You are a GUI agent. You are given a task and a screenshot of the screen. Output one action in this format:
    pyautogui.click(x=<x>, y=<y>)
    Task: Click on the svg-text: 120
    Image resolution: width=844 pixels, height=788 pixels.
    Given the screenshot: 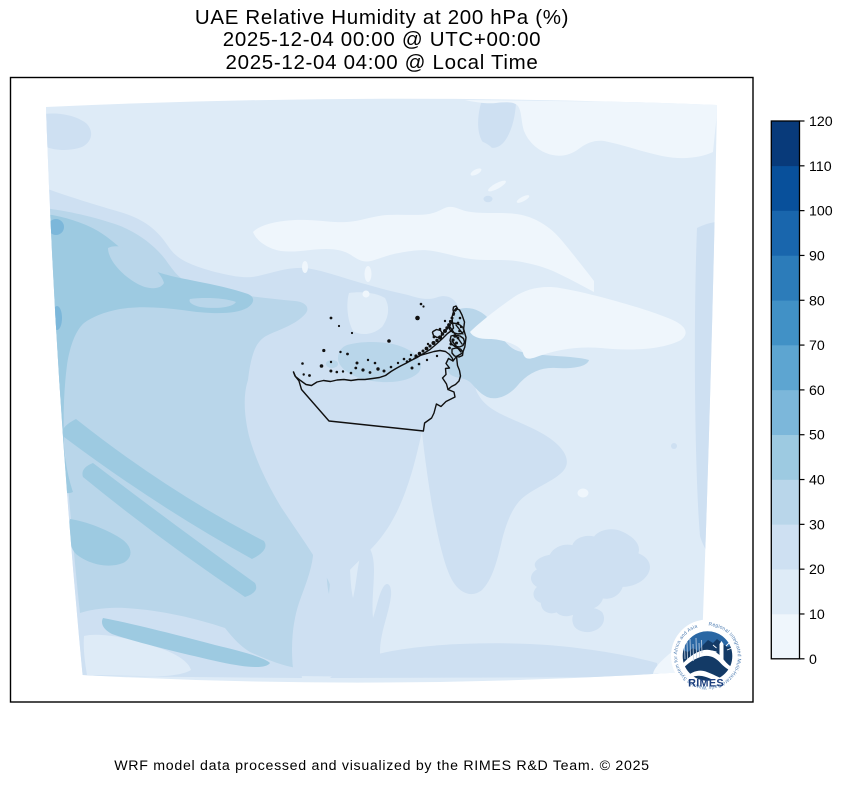 What is the action you would take?
    pyautogui.click(x=821, y=122)
    